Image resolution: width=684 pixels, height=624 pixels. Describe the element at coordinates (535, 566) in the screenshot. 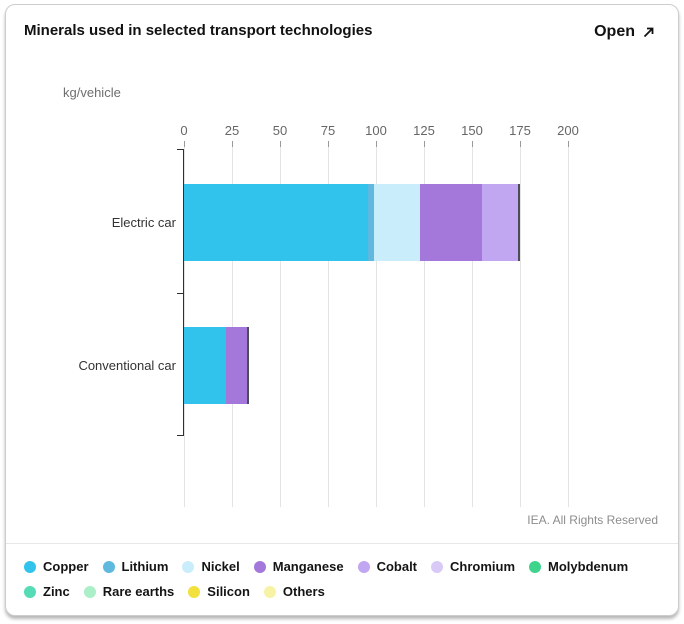

I see `legend-dot-molybdenum` at that location.